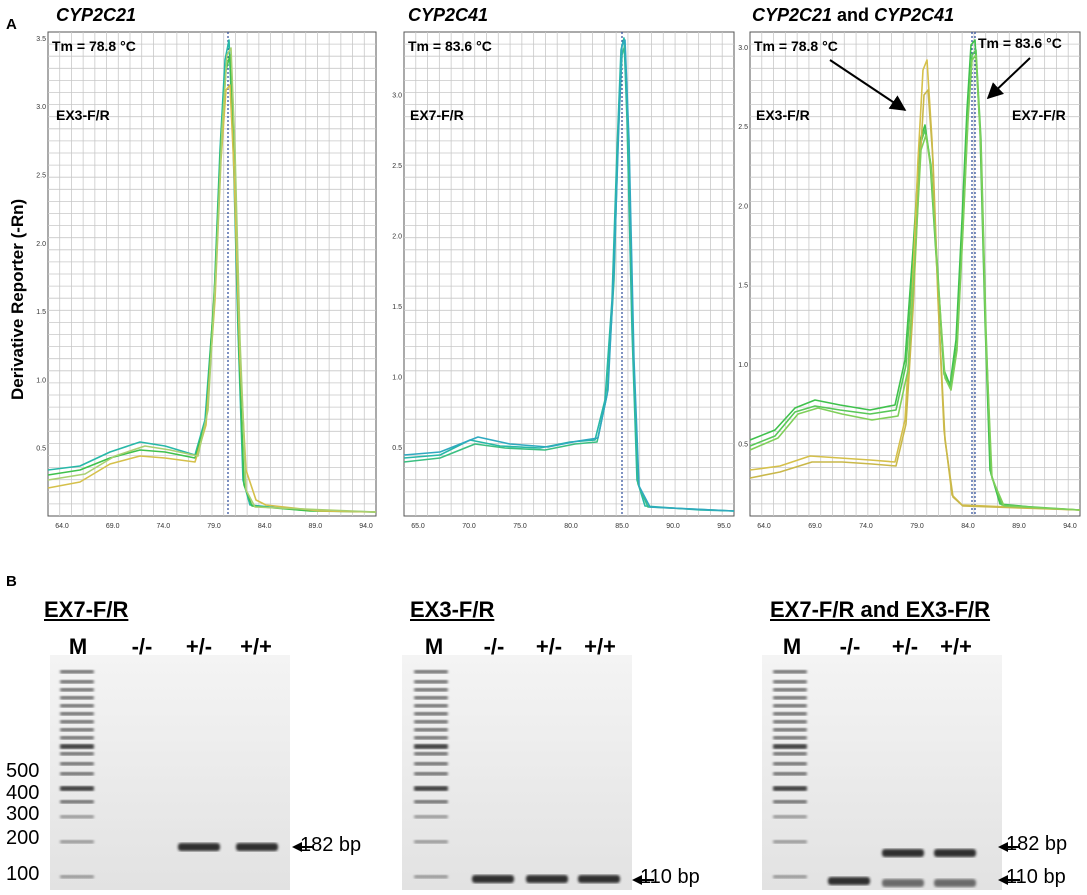 This screenshot has width=1087, height=895. I want to click on gel-1-lane-m: M, so click(78, 646).